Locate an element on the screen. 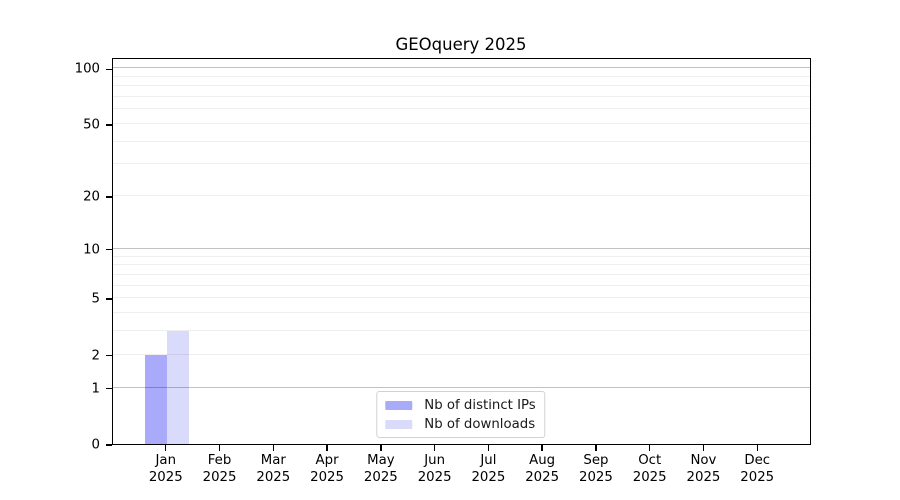 This screenshot has width=900, height=500. x-tick-label: Apr 2025 is located at coordinates (327, 469).